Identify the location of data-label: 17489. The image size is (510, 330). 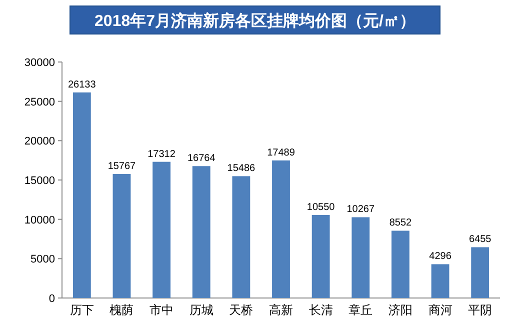
(281, 152).